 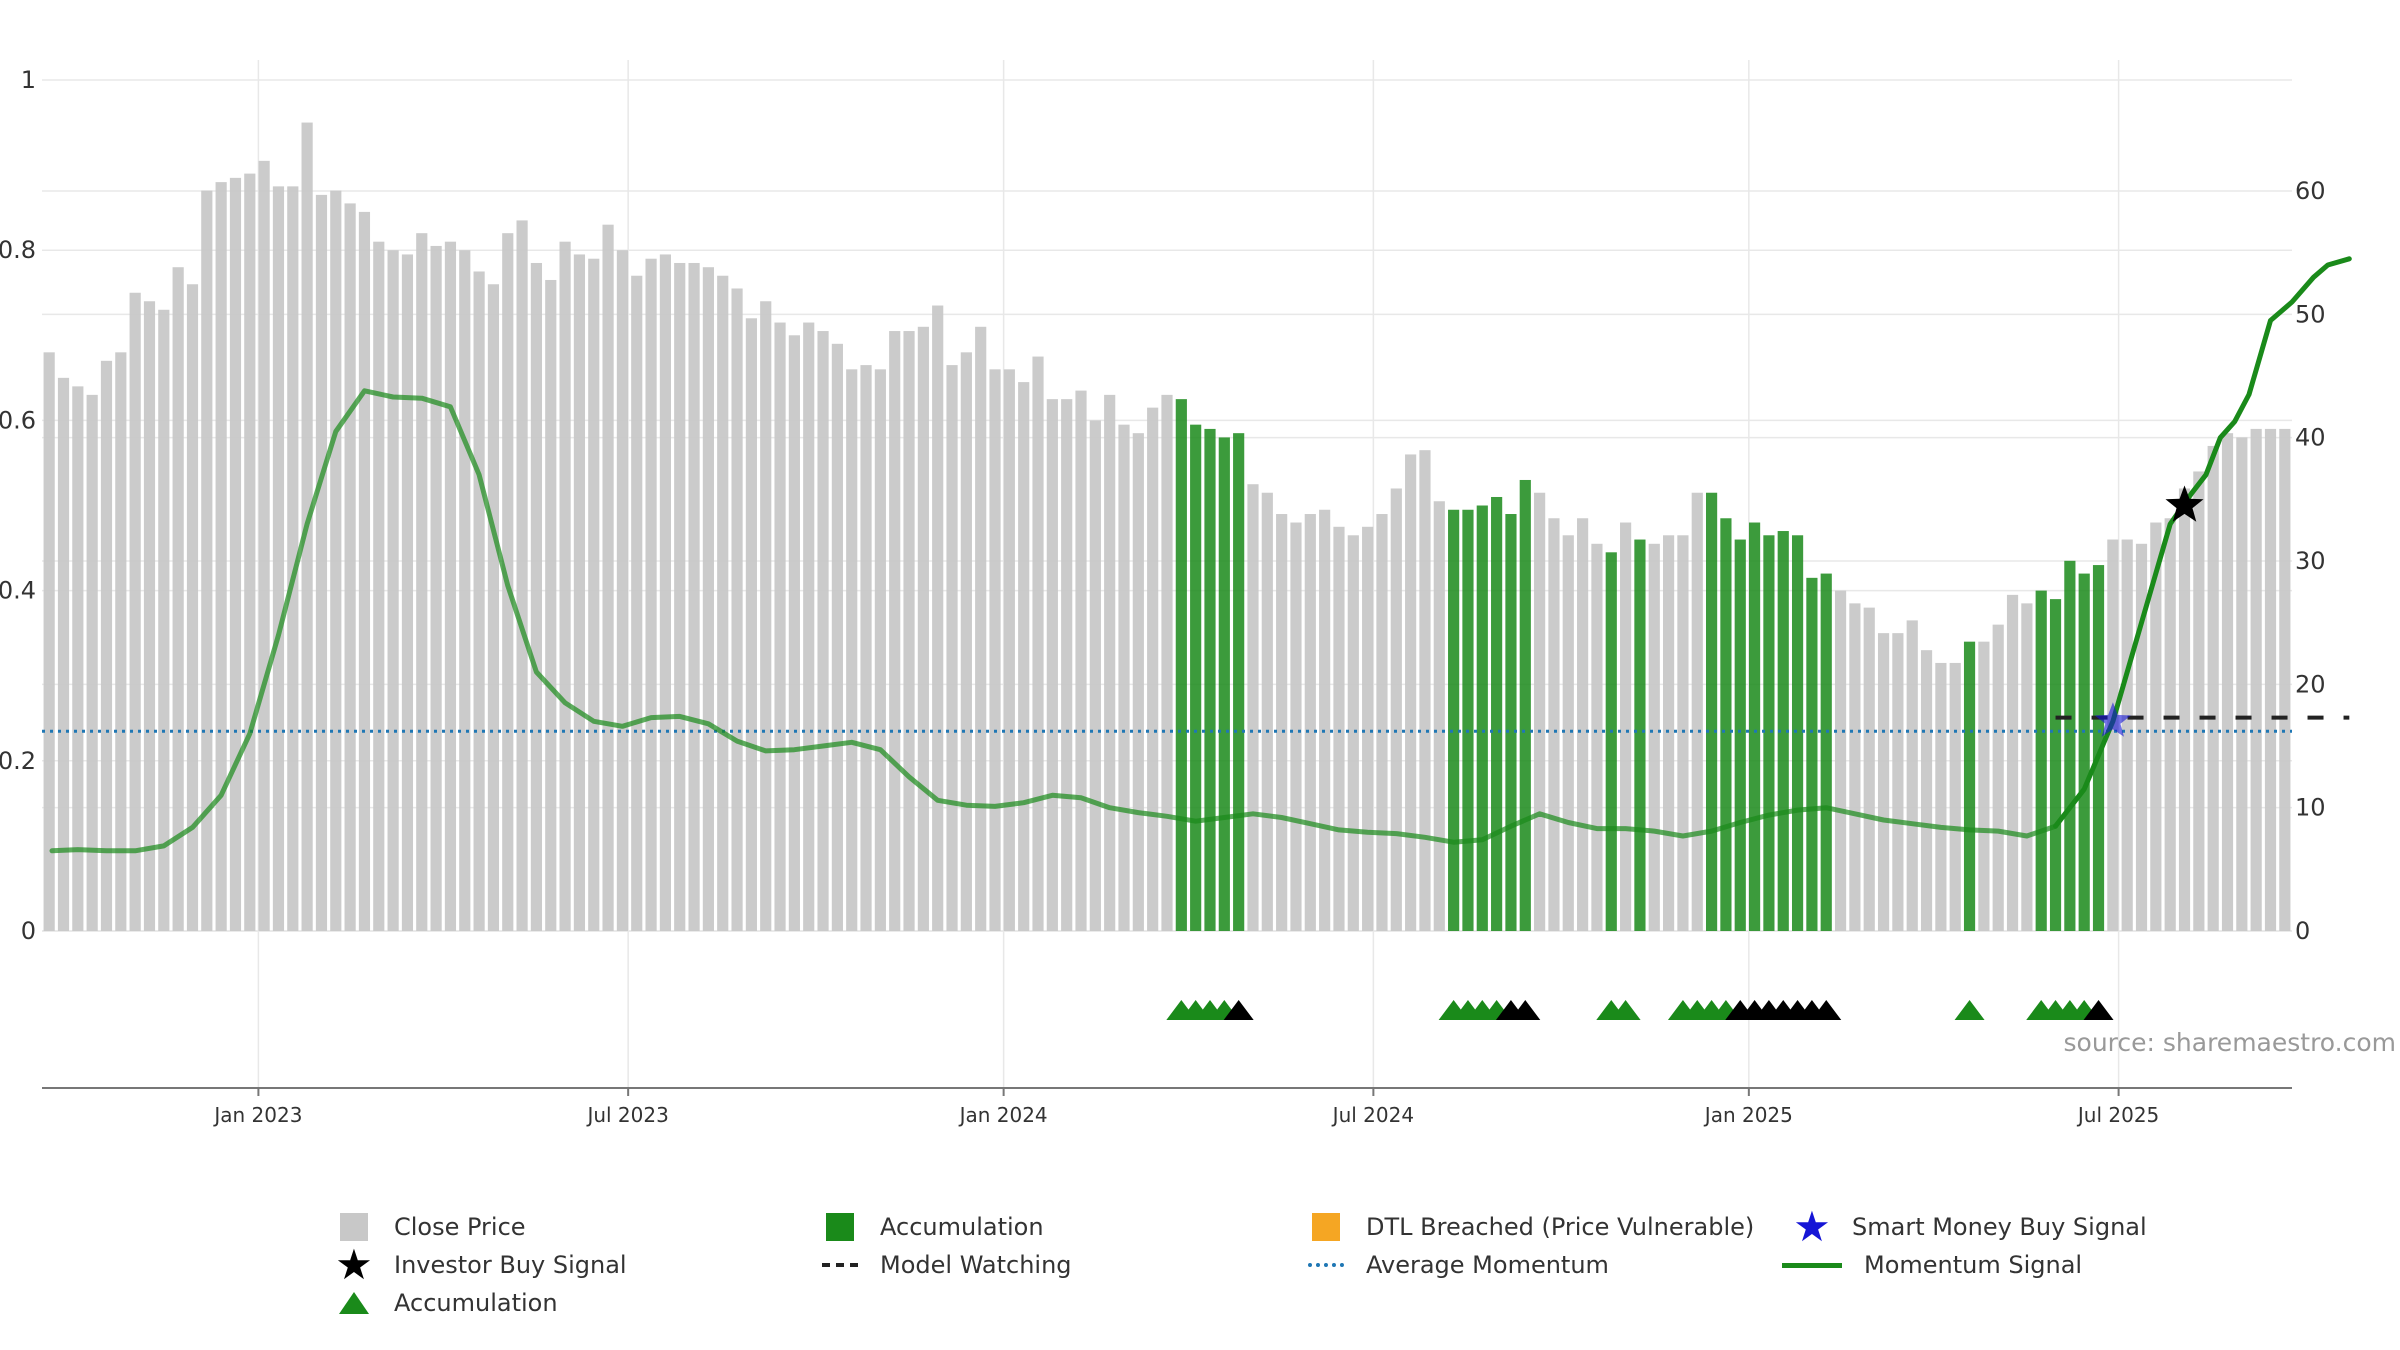 What do you see at coordinates (2310, 808) in the screenshot?
I see `right-tick-label: 10` at bounding box center [2310, 808].